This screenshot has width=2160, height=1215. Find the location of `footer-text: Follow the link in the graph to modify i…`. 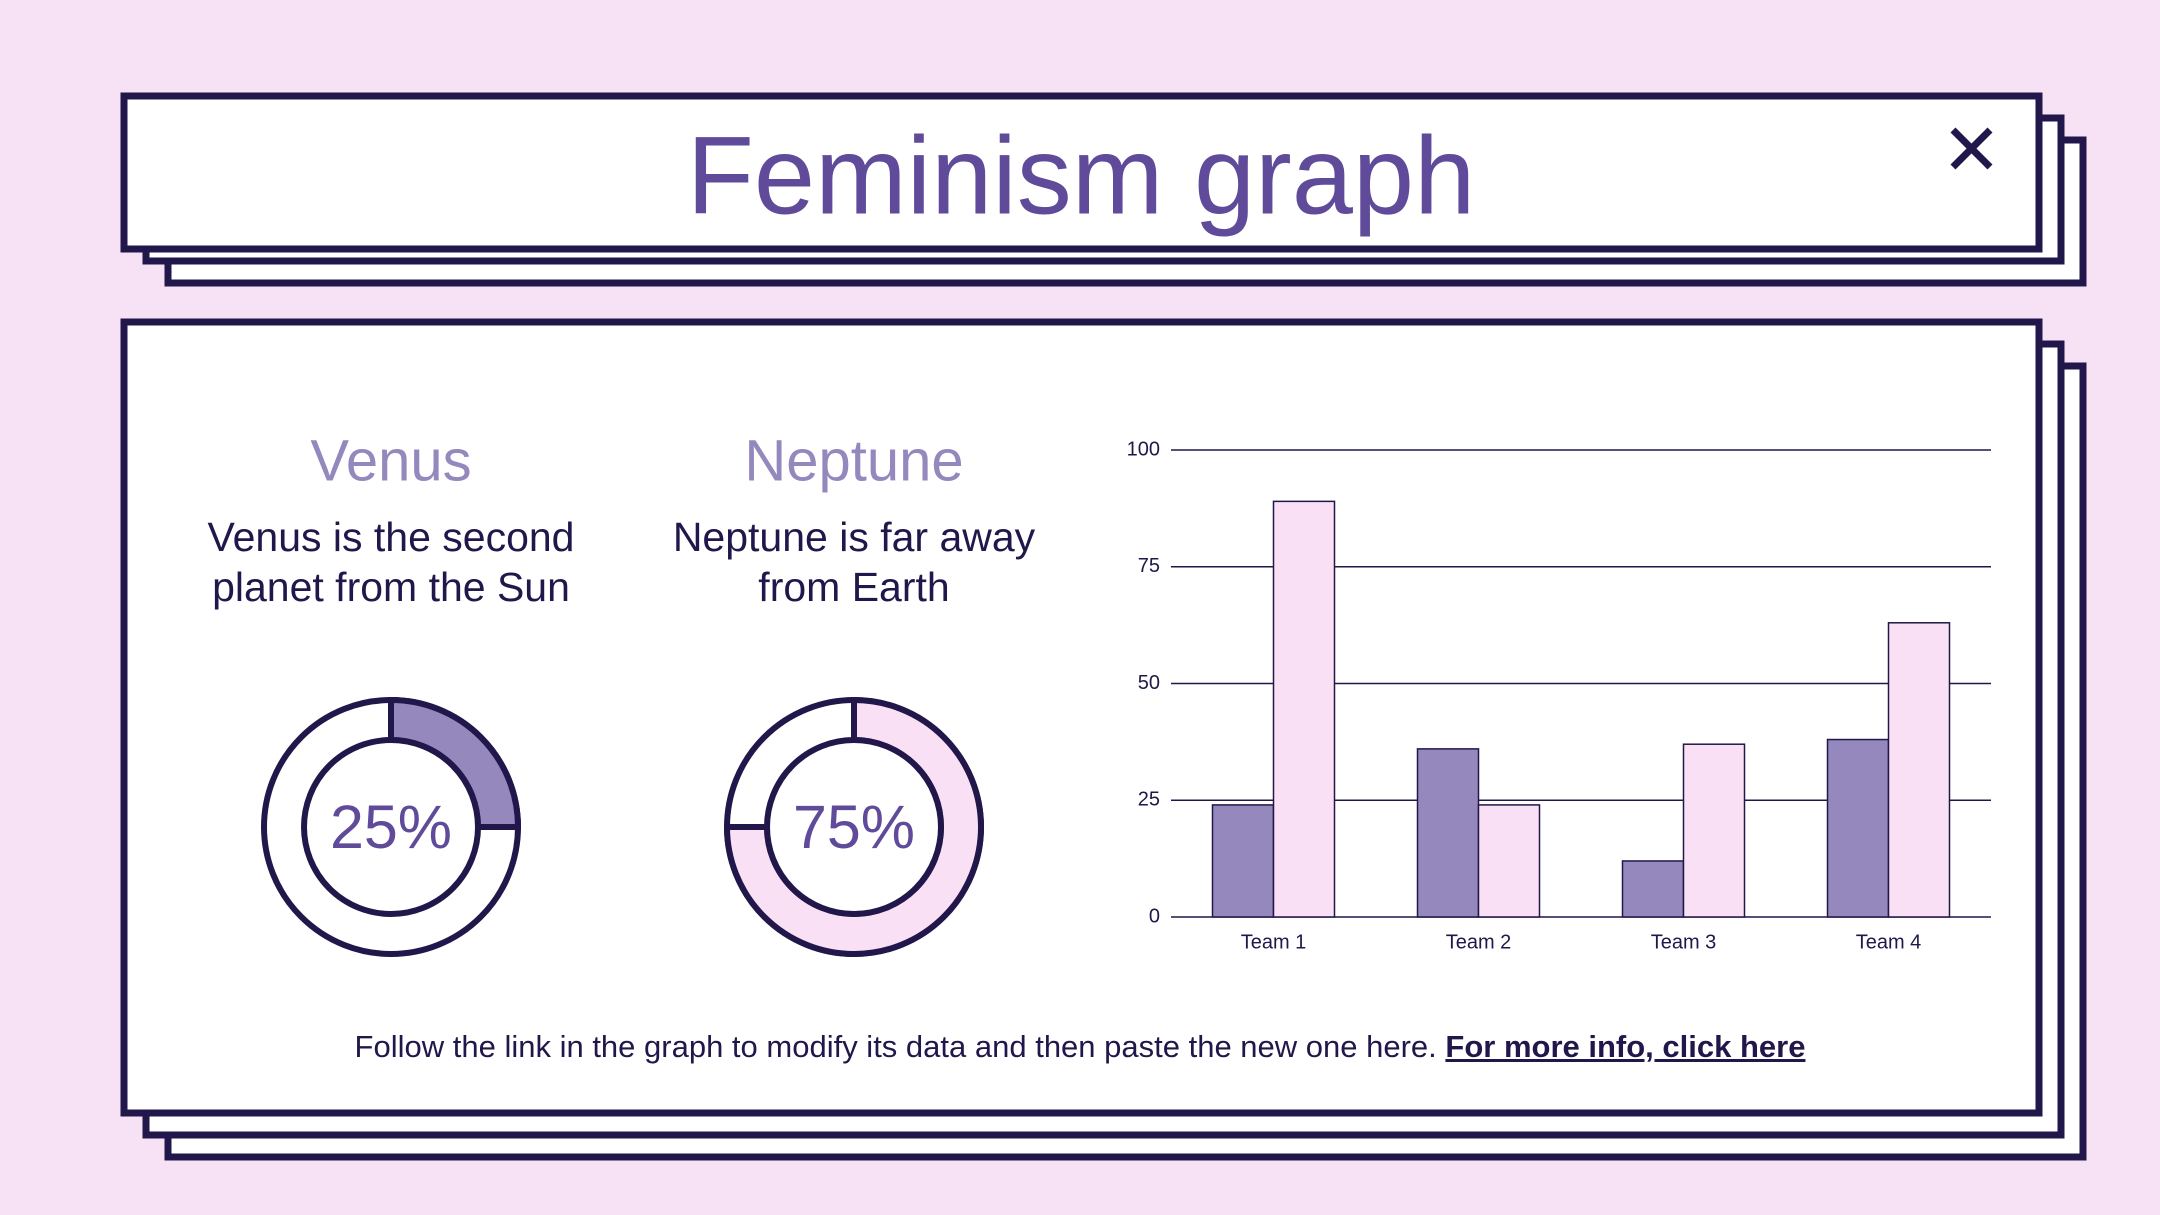

footer-text: Follow the link in the graph to modify i… is located at coordinates (895, 1046).